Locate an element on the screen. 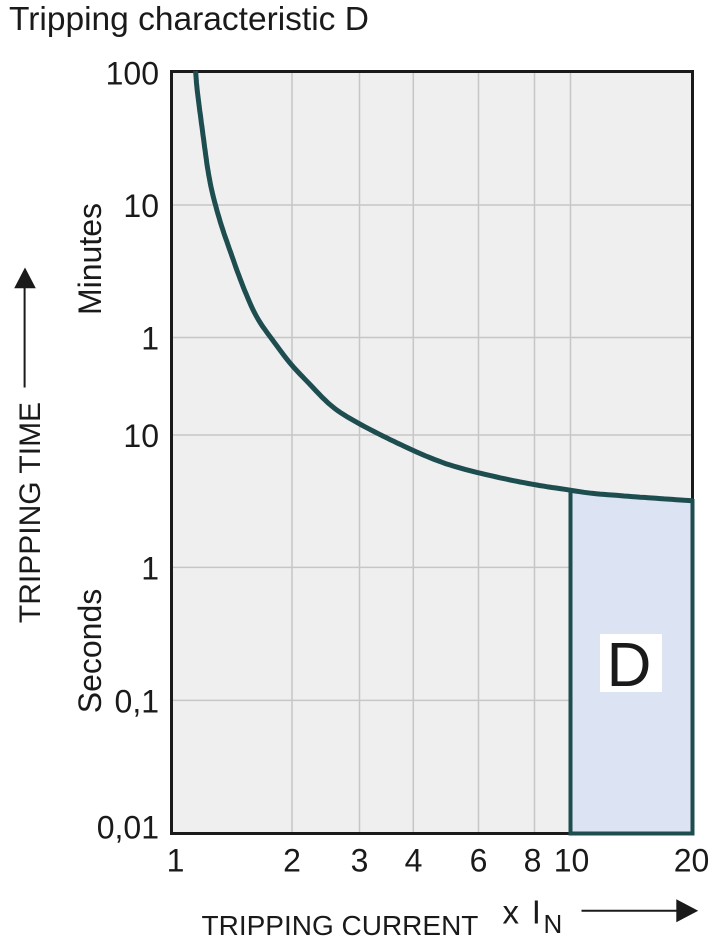 This screenshot has height=943, width=720. svg-text: 20 is located at coordinates (692, 861).